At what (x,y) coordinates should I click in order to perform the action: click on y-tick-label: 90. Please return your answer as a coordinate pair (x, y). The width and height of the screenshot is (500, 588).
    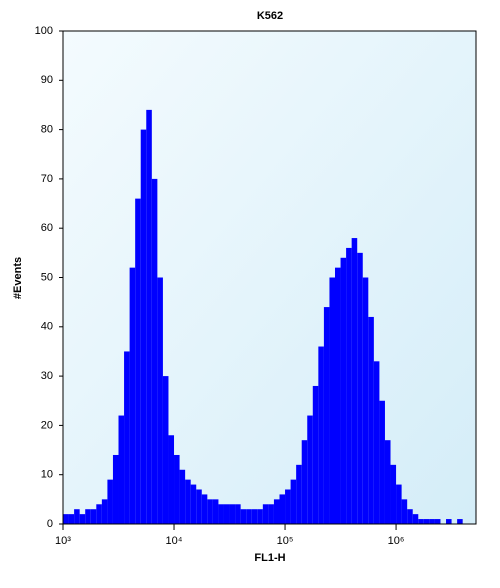
    Looking at the image, I should click on (47, 80).